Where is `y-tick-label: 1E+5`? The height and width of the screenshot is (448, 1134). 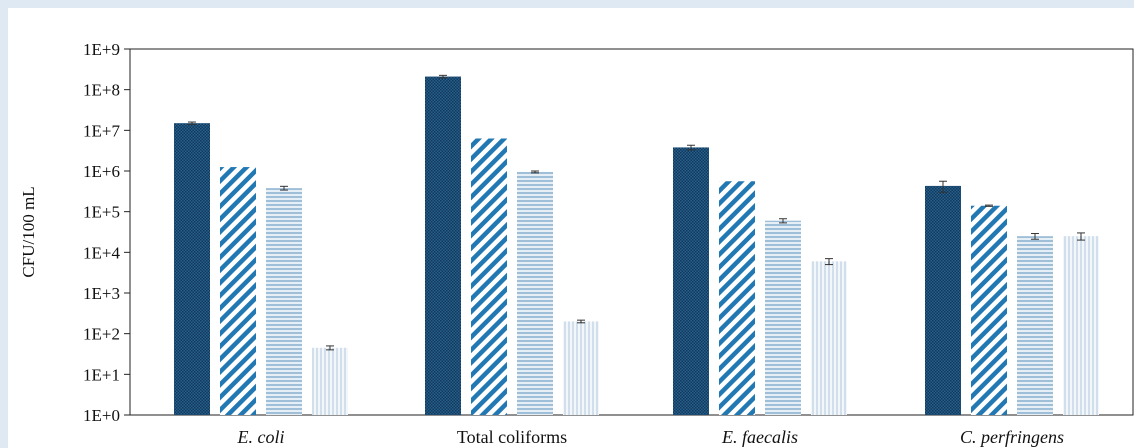 y-tick-label: 1E+5 is located at coordinates (101, 212).